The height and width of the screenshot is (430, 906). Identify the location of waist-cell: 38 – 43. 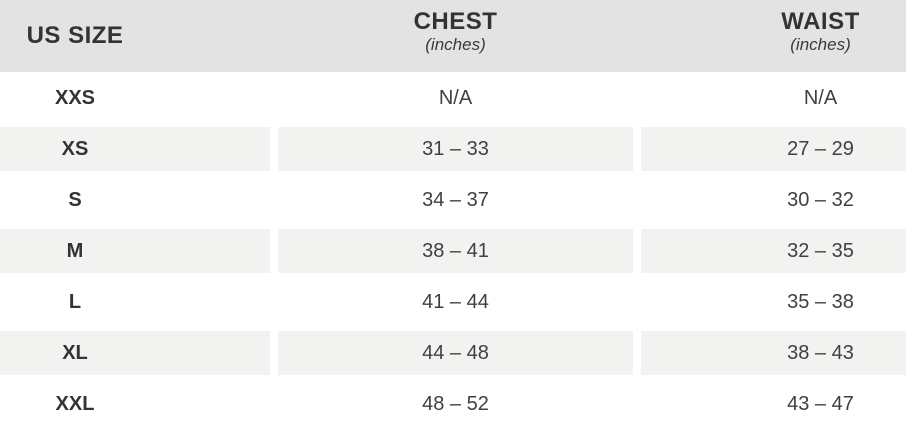
(773, 353).